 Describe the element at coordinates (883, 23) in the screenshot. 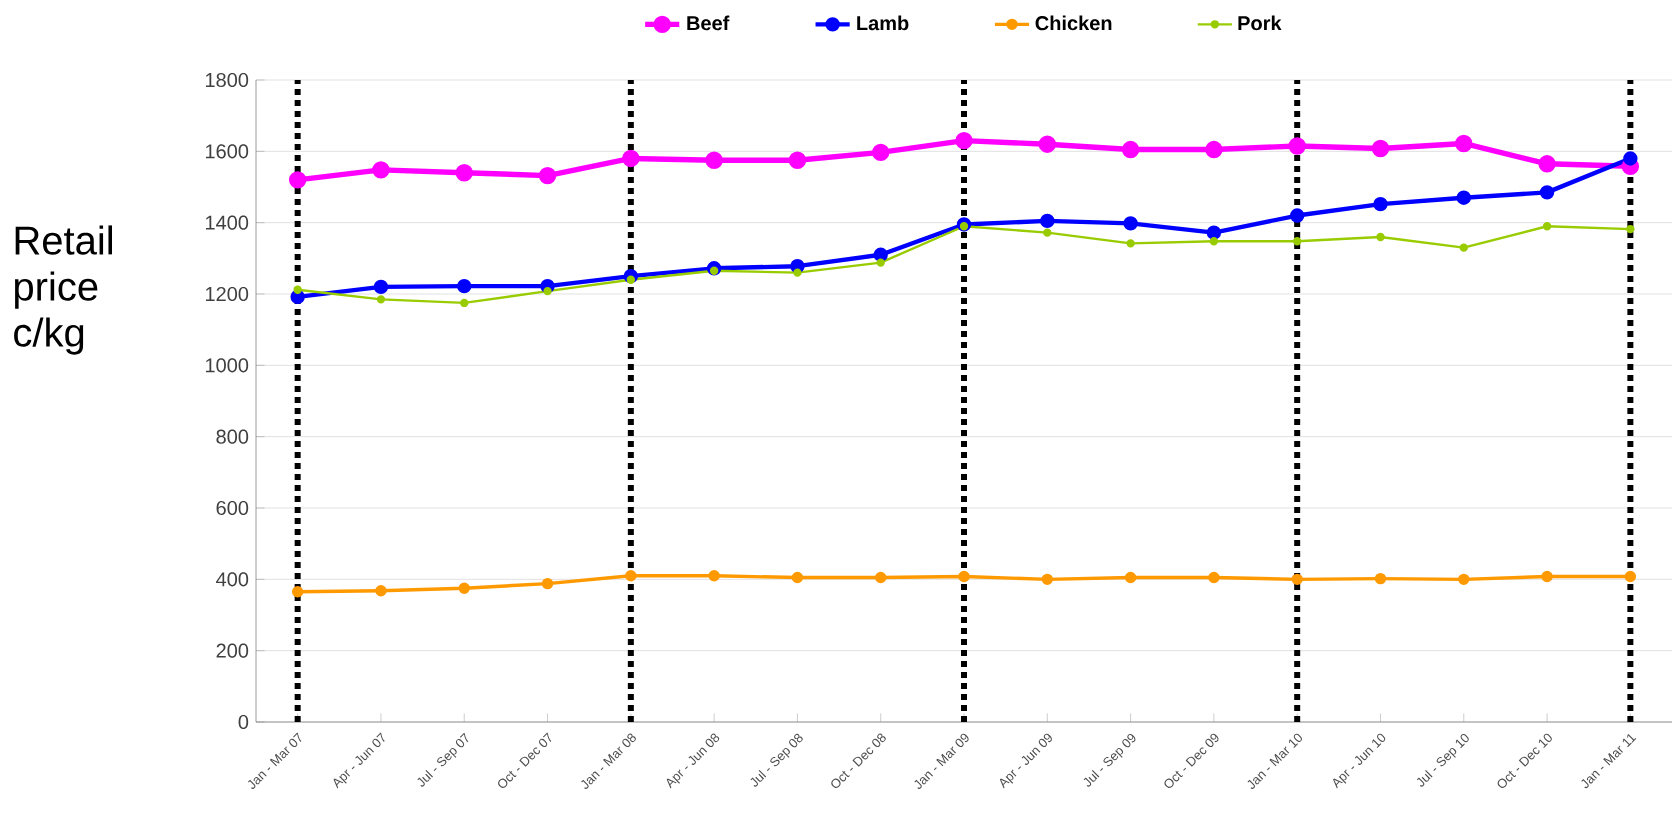

I see `legend-label: Lamb` at that location.